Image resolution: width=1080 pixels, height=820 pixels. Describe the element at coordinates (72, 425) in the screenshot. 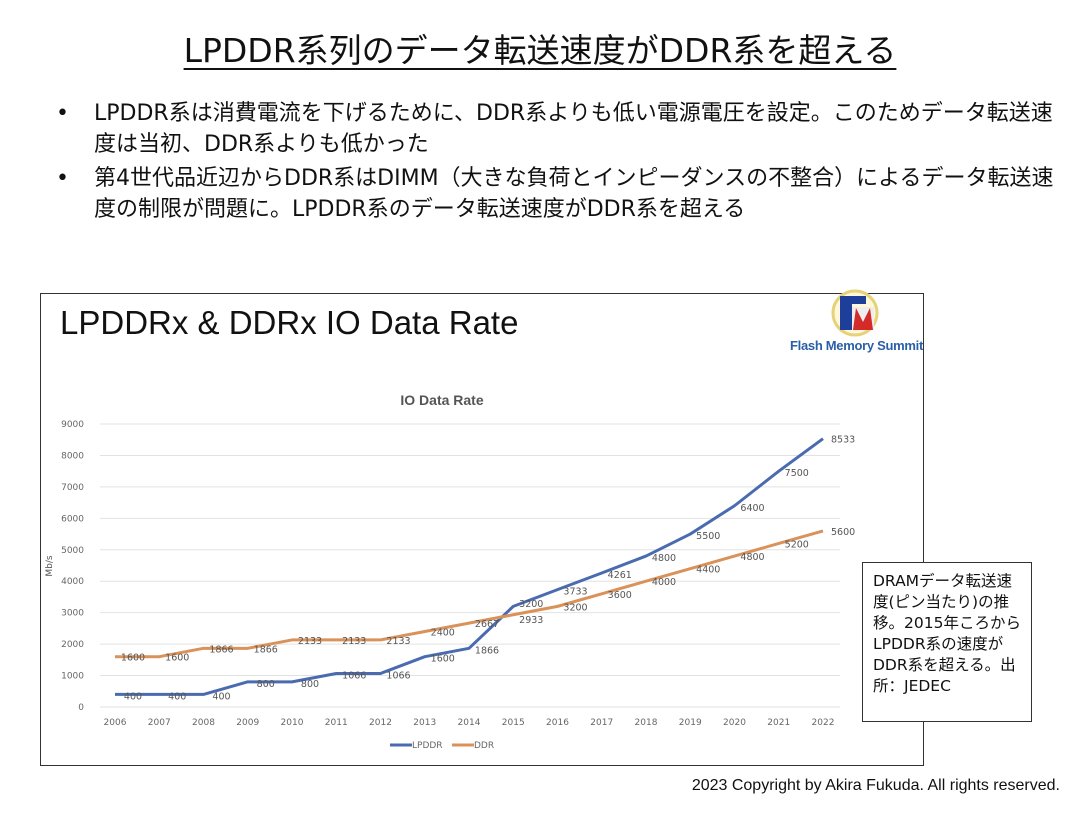

I see `y-tick-label: 9000` at that location.